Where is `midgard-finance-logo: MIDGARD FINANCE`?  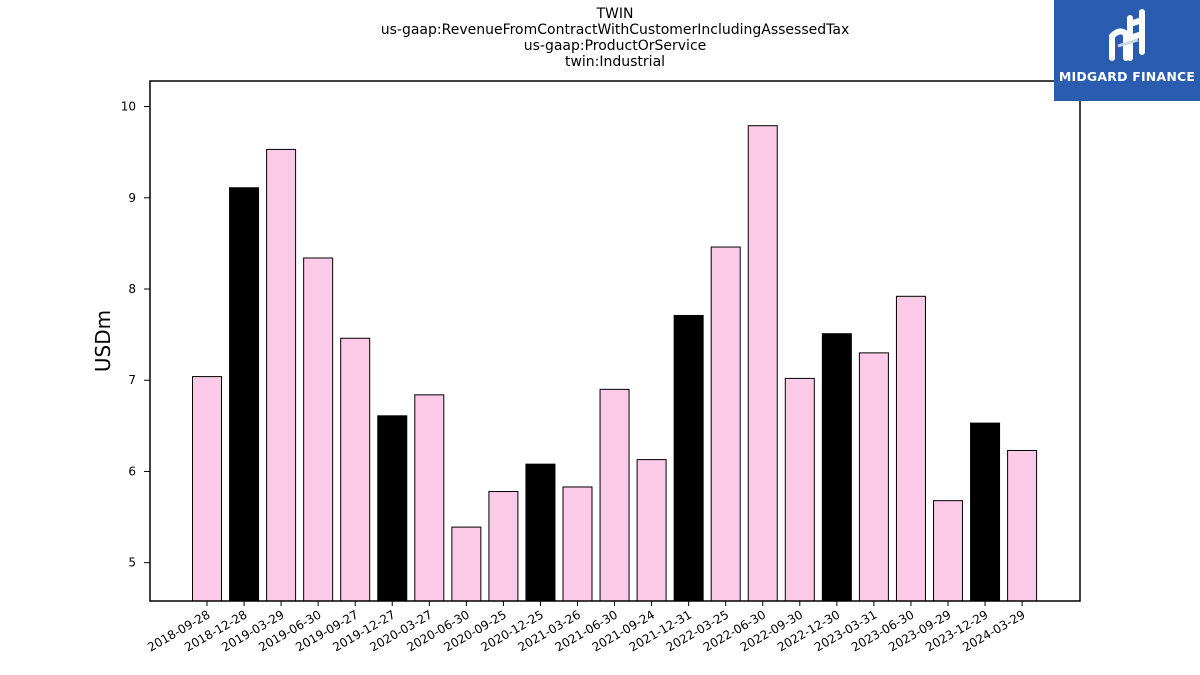 midgard-finance-logo: MIDGARD FINANCE is located at coordinates (1127, 50).